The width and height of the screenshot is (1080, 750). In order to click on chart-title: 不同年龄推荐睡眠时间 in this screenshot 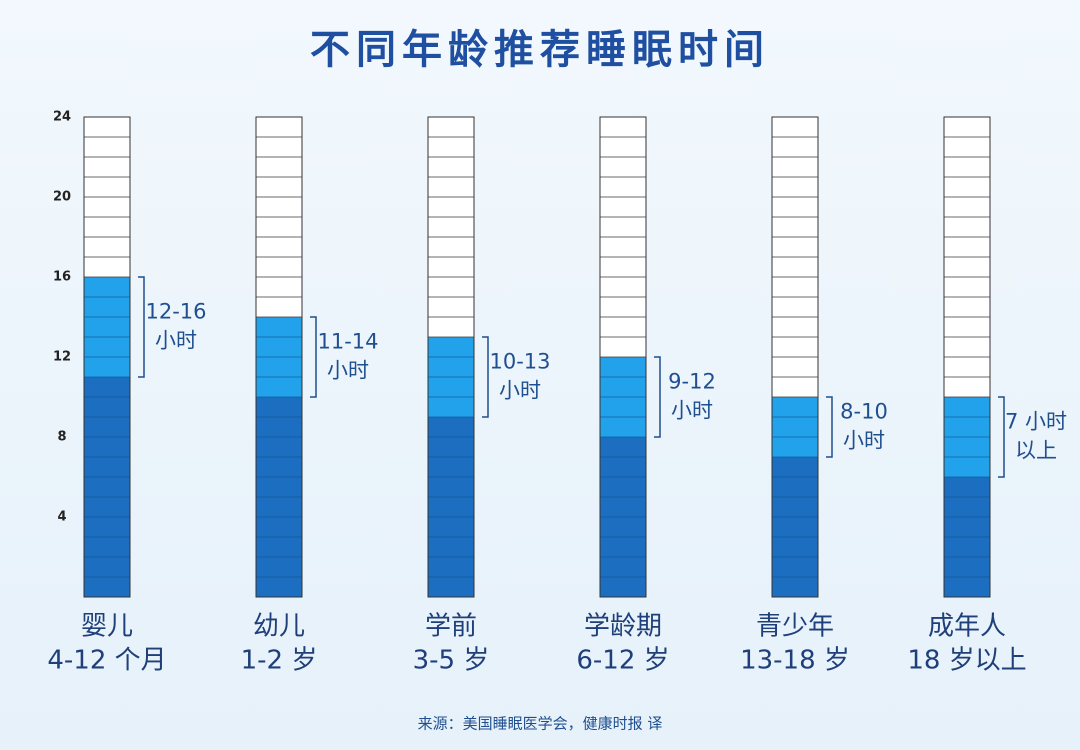, I will do `click(540, 50)`.